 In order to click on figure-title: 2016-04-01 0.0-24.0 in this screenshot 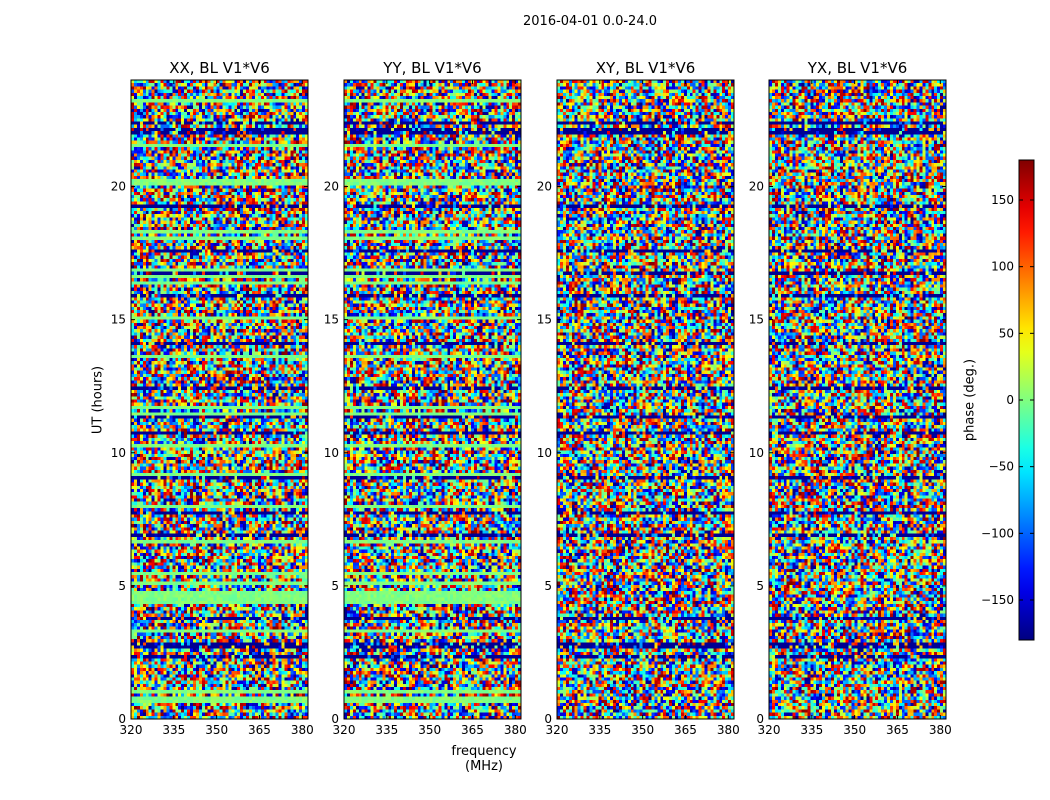, I will do `click(590, 21)`.